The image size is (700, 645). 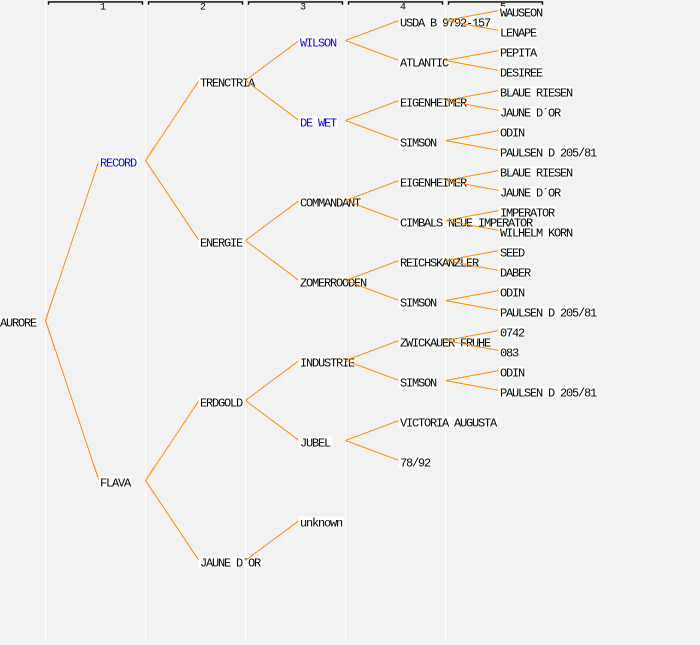 I want to click on svg-text: ENERGIE, so click(x=221, y=243).